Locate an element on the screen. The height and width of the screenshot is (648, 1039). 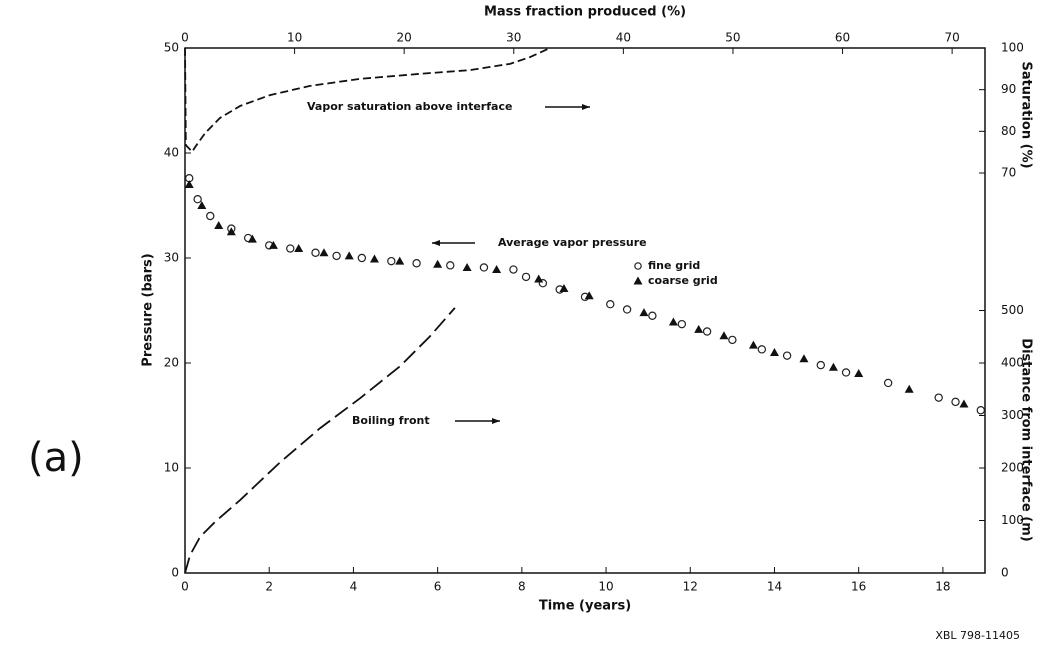
x-tick-label: 8 is located at coordinates (522, 587).